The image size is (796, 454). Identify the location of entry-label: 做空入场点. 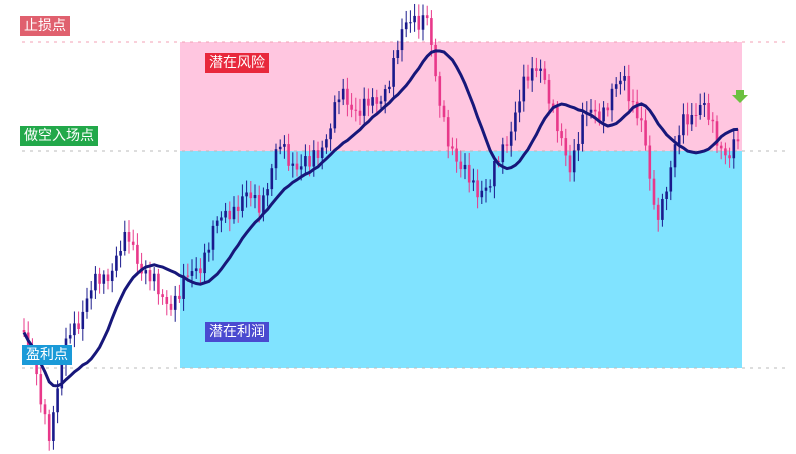
(59, 136).